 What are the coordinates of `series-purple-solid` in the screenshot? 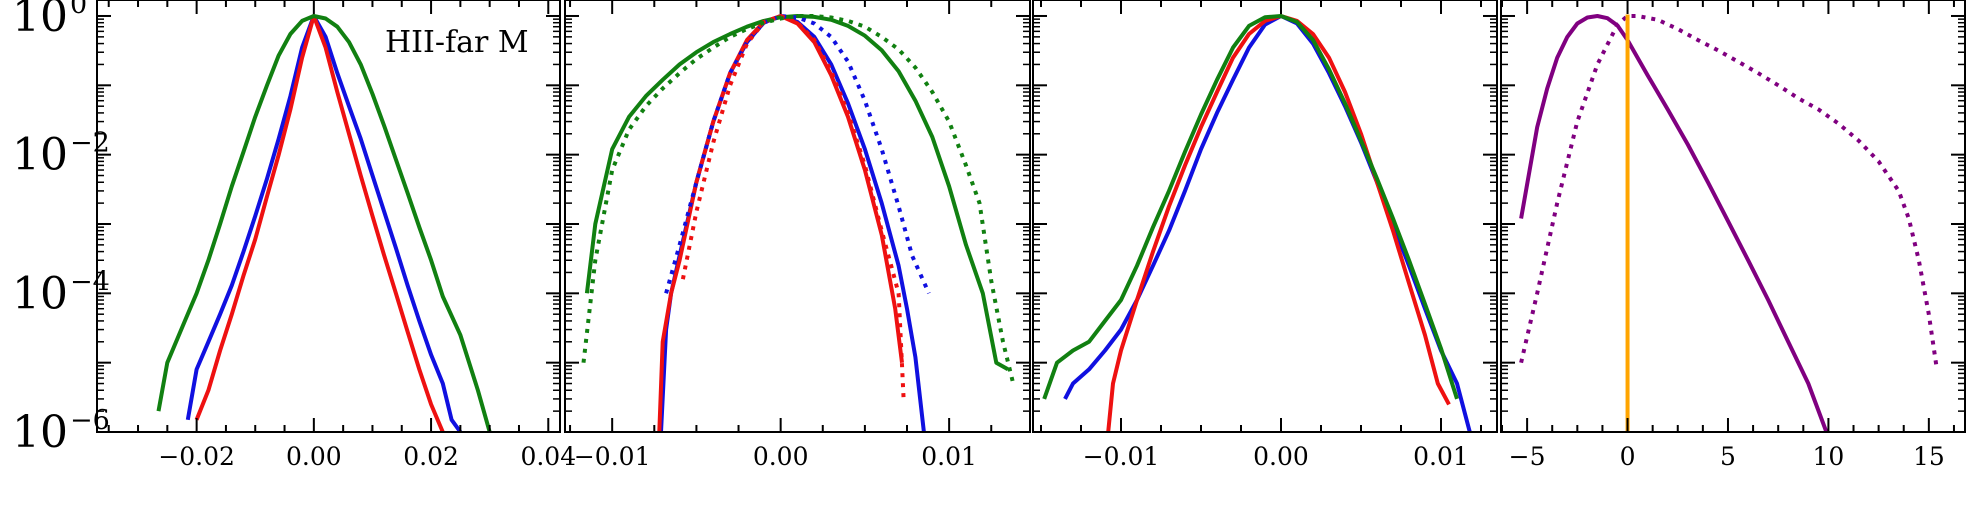 It's located at (1674, 223).